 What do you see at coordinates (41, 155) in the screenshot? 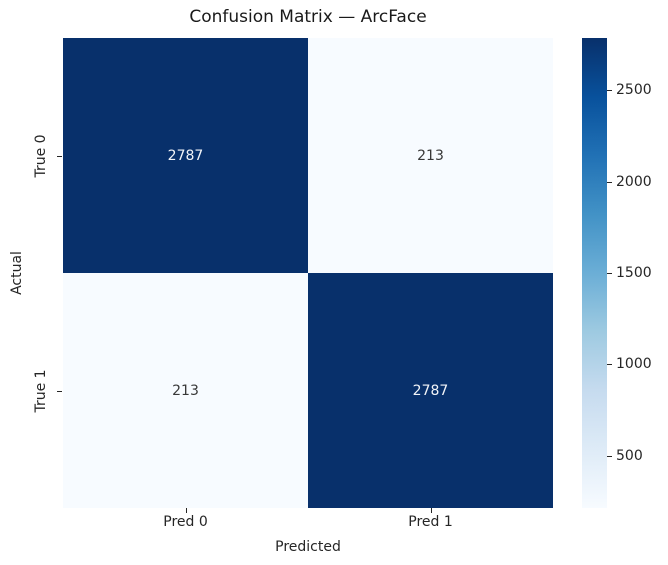
I see `y-tick-label: True 0` at bounding box center [41, 155].